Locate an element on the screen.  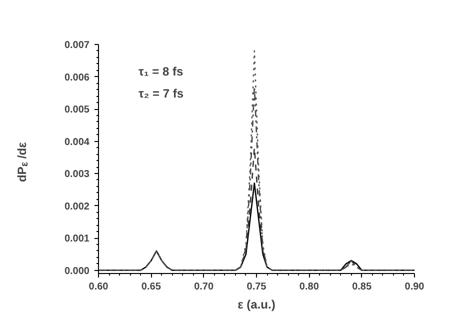
x-tick-label: 0.90 is located at coordinates (414, 287).